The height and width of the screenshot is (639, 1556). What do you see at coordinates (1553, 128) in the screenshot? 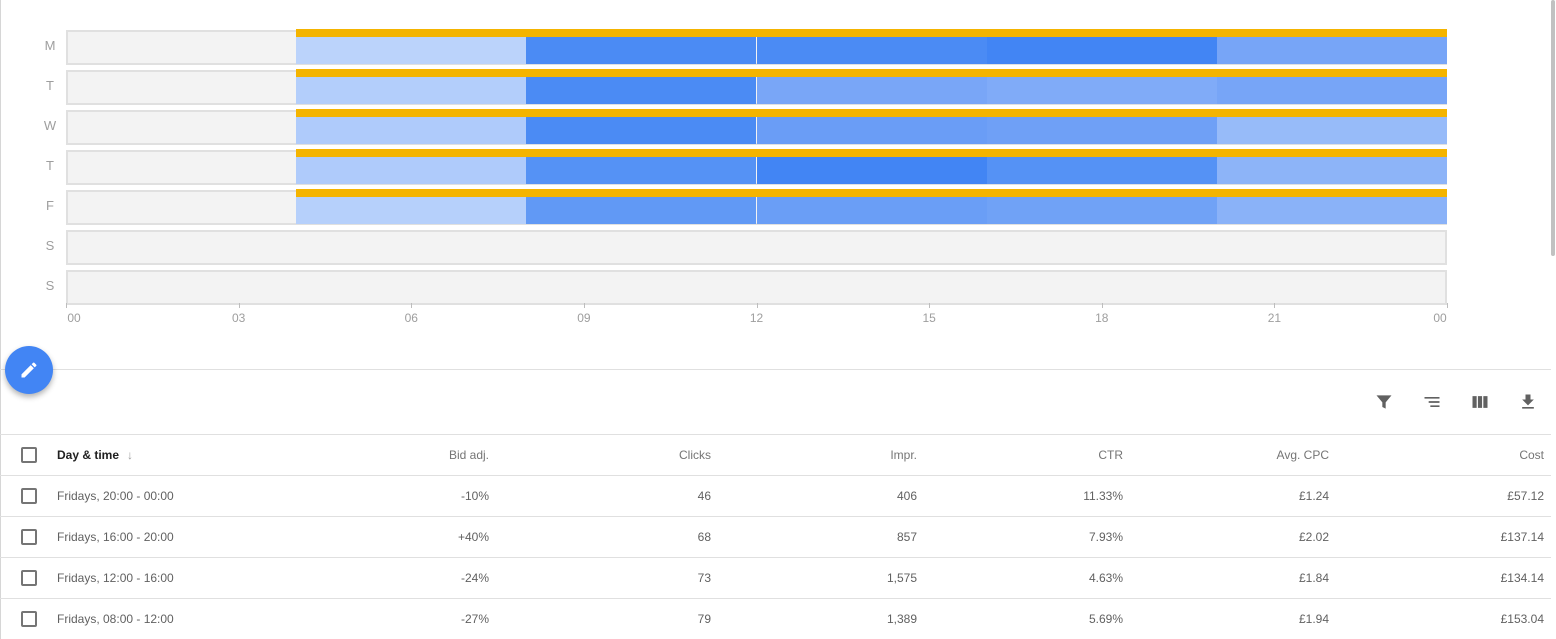
I see `scrollbar` at bounding box center [1553, 128].